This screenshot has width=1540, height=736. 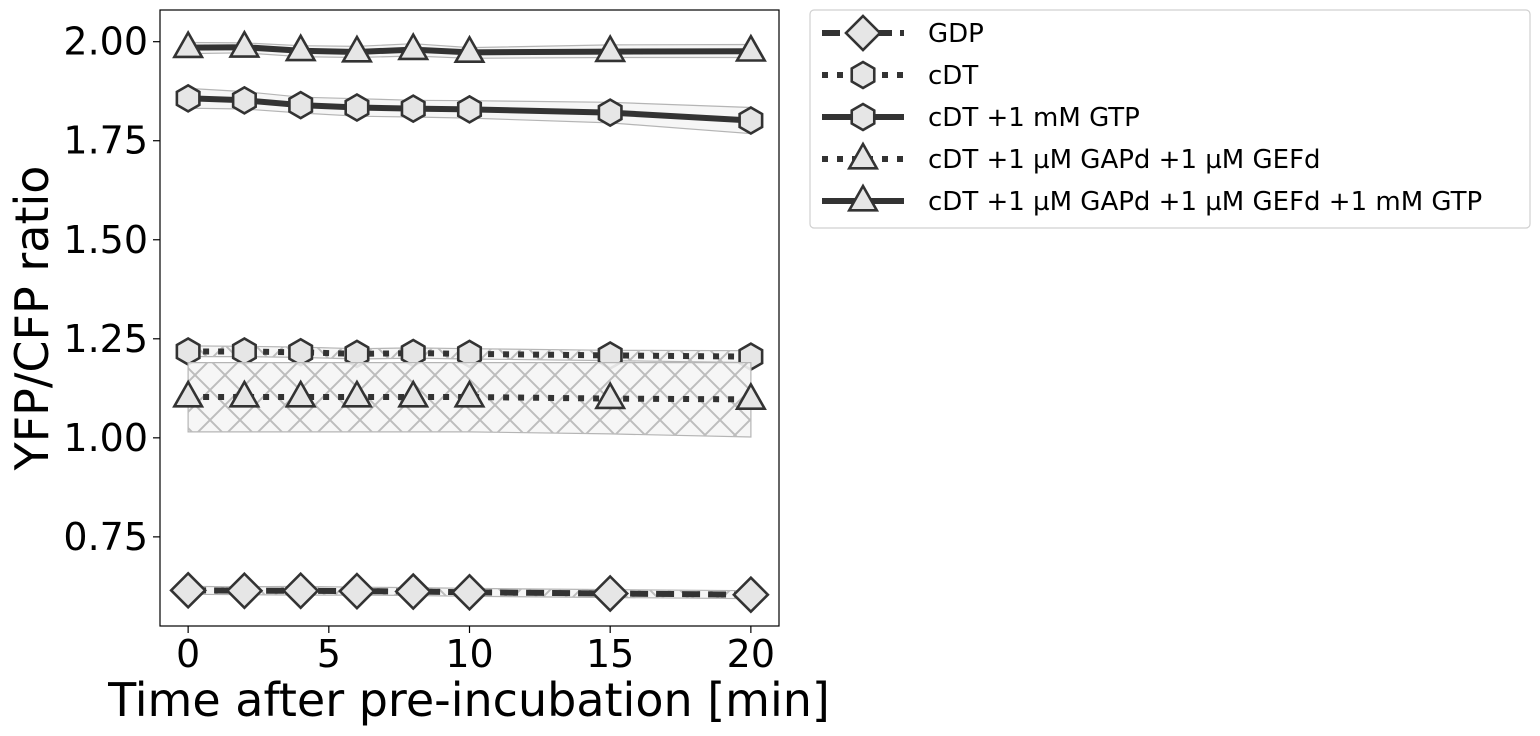 What do you see at coordinates (956, 34) in the screenshot?
I see `legend-label: GDP` at bounding box center [956, 34].